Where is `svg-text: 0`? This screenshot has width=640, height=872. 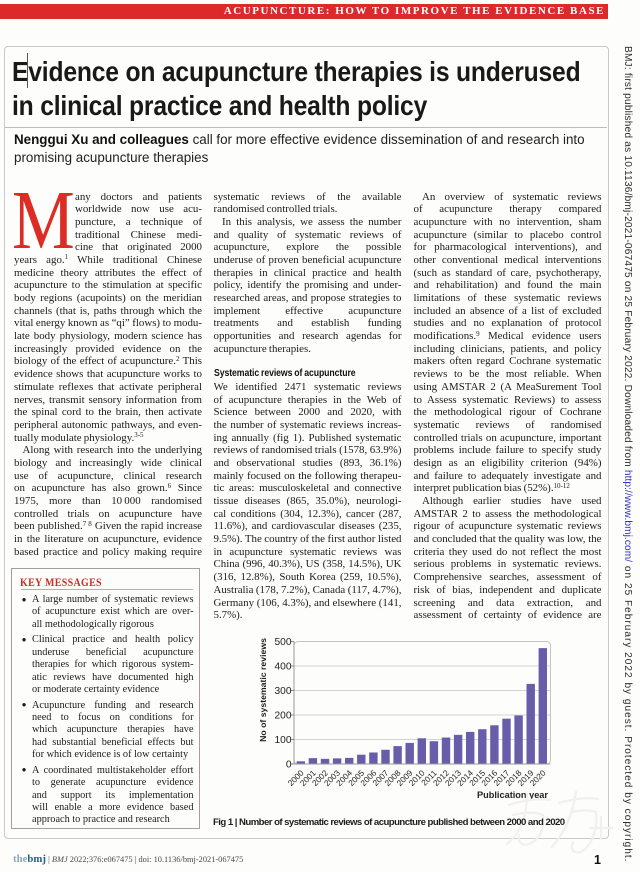
svg-text: 0 is located at coordinates (289, 765).